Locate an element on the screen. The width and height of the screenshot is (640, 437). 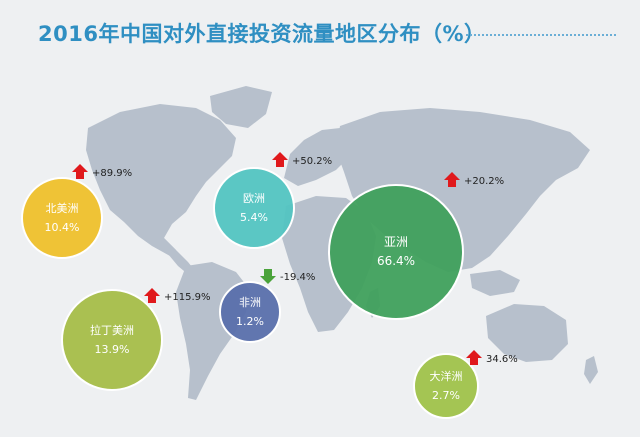
region-name-label: 亚洲 is located at coordinates (396, 242).